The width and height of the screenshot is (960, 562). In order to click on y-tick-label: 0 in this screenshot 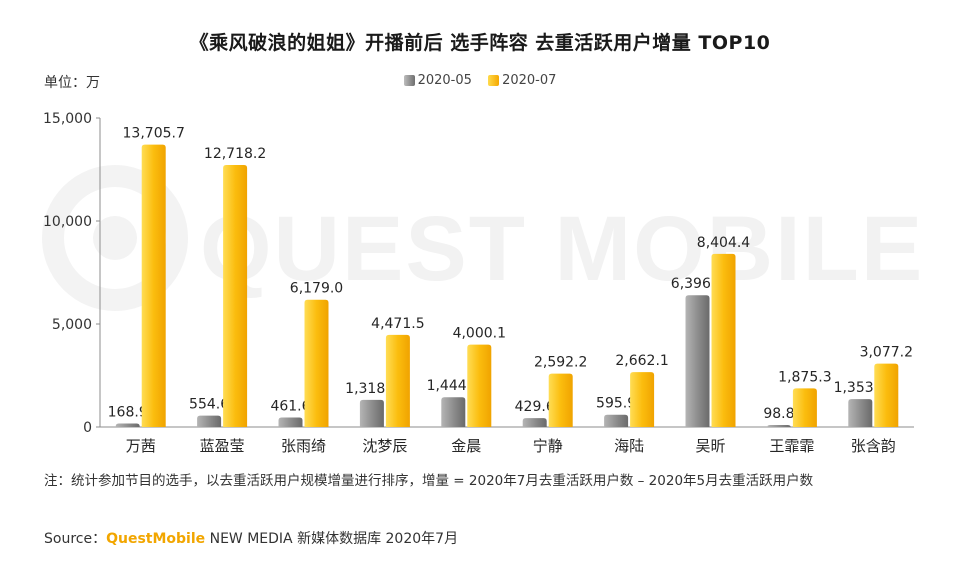, I will do `click(87, 428)`.